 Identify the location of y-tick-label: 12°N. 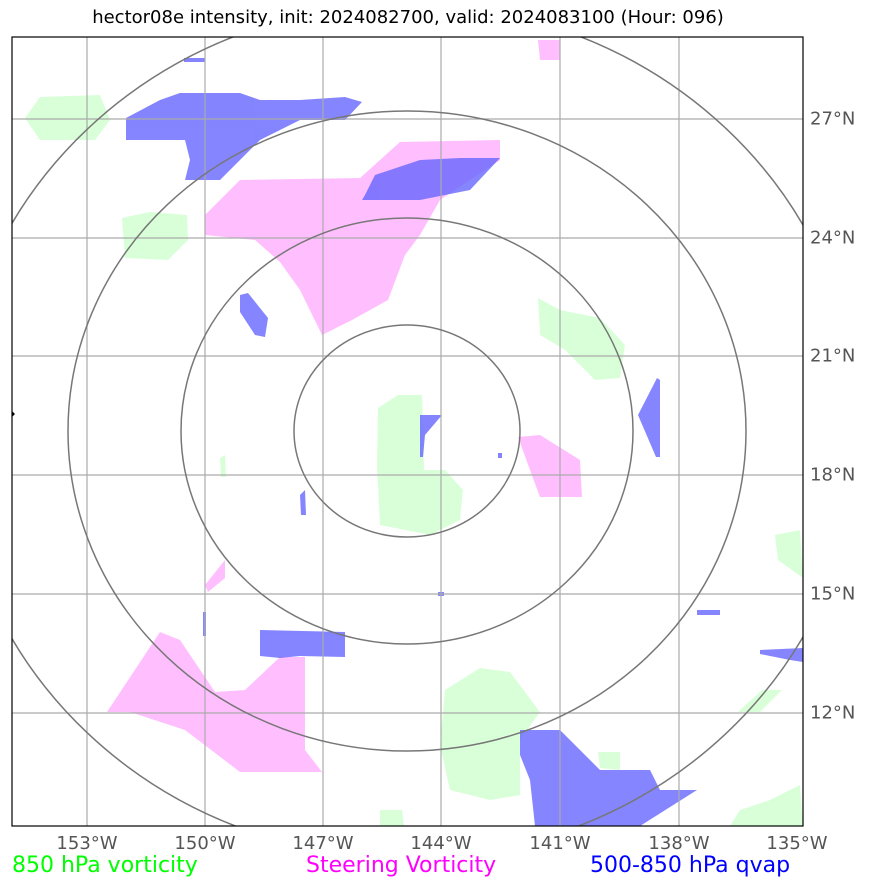
(833, 713).